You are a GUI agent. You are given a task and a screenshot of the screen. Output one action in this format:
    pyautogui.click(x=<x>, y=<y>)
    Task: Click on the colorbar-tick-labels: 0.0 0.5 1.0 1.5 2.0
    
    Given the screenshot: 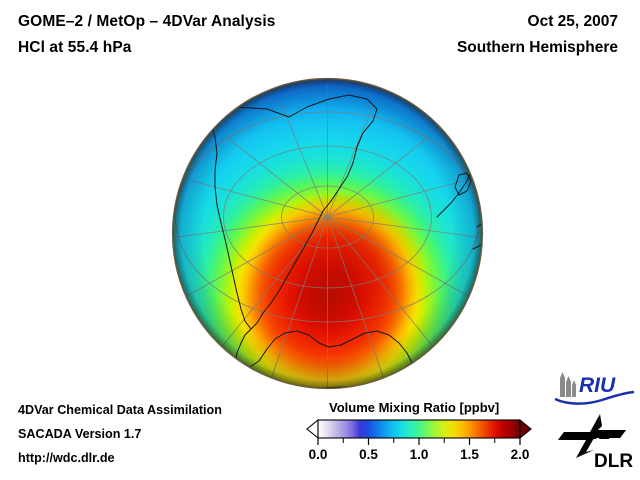 What is the action you would take?
    pyautogui.click(x=420, y=457)
    